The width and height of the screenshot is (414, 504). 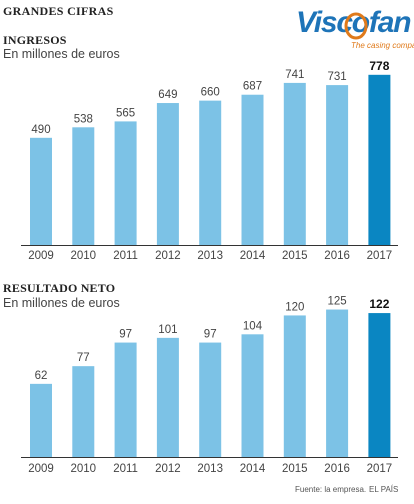 I want to click on value-label: 660, so click(x=210, y=93).